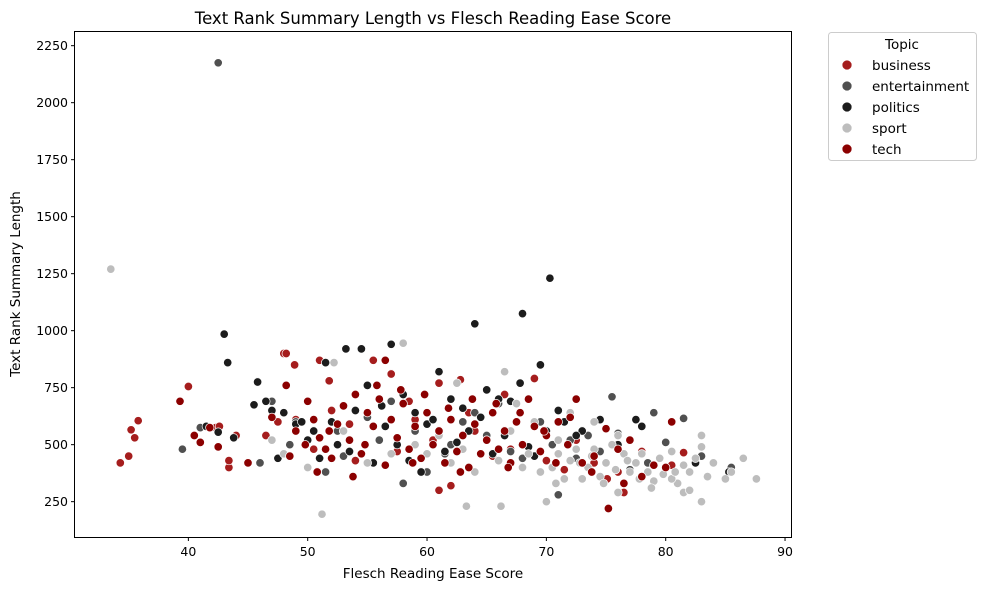  What do you see at coordinates (902, 96) in the screenshot?
I see `legend-box` at bounding box center [902, 96].